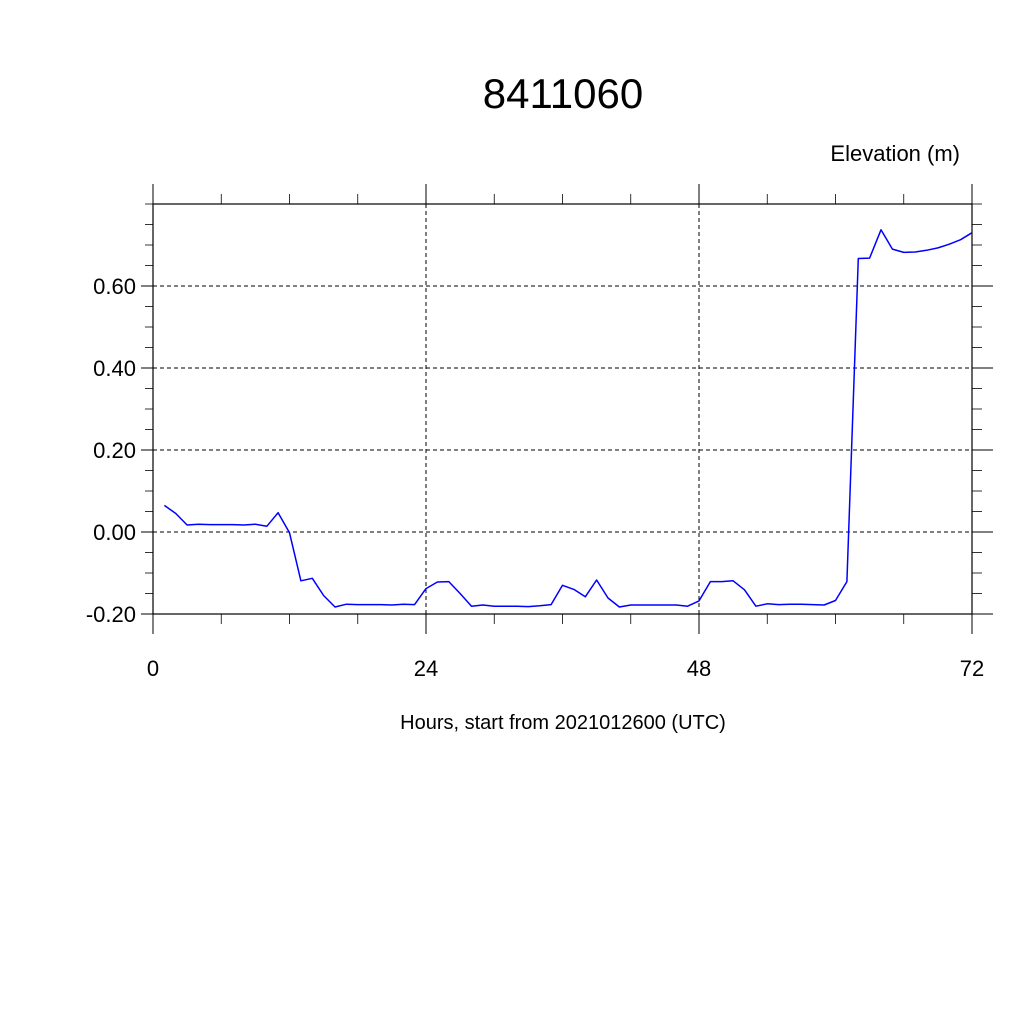  What do you see at coordinates (153, 668) in the screenshot?
I see `x-tick-label: 0` at bounding box center [153, 668].